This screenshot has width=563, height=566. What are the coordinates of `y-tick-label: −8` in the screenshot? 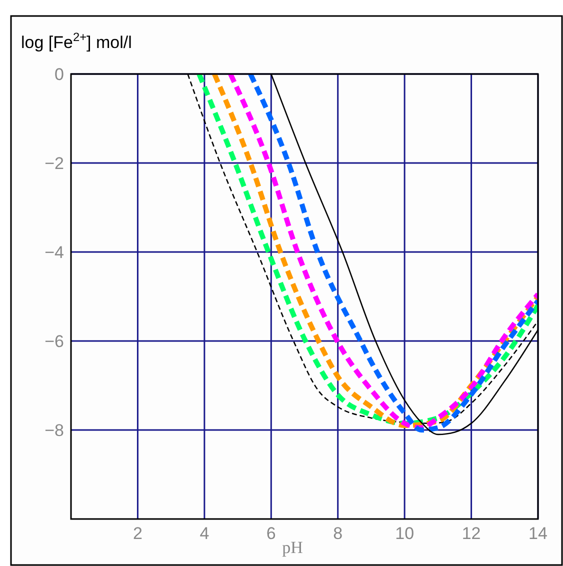 It's located at (54, 430).